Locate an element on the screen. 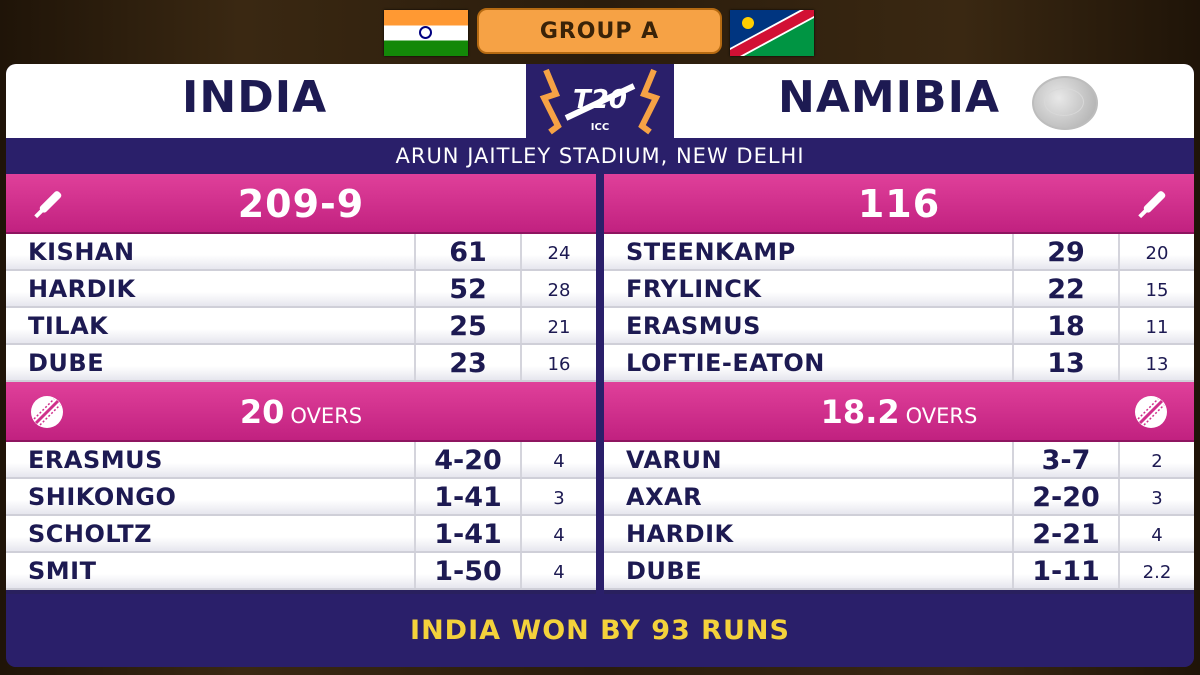 Image resolution: width=1200 pixels, height=675 pixels. batter-runs: 52 is located at coordinates (468, 289).